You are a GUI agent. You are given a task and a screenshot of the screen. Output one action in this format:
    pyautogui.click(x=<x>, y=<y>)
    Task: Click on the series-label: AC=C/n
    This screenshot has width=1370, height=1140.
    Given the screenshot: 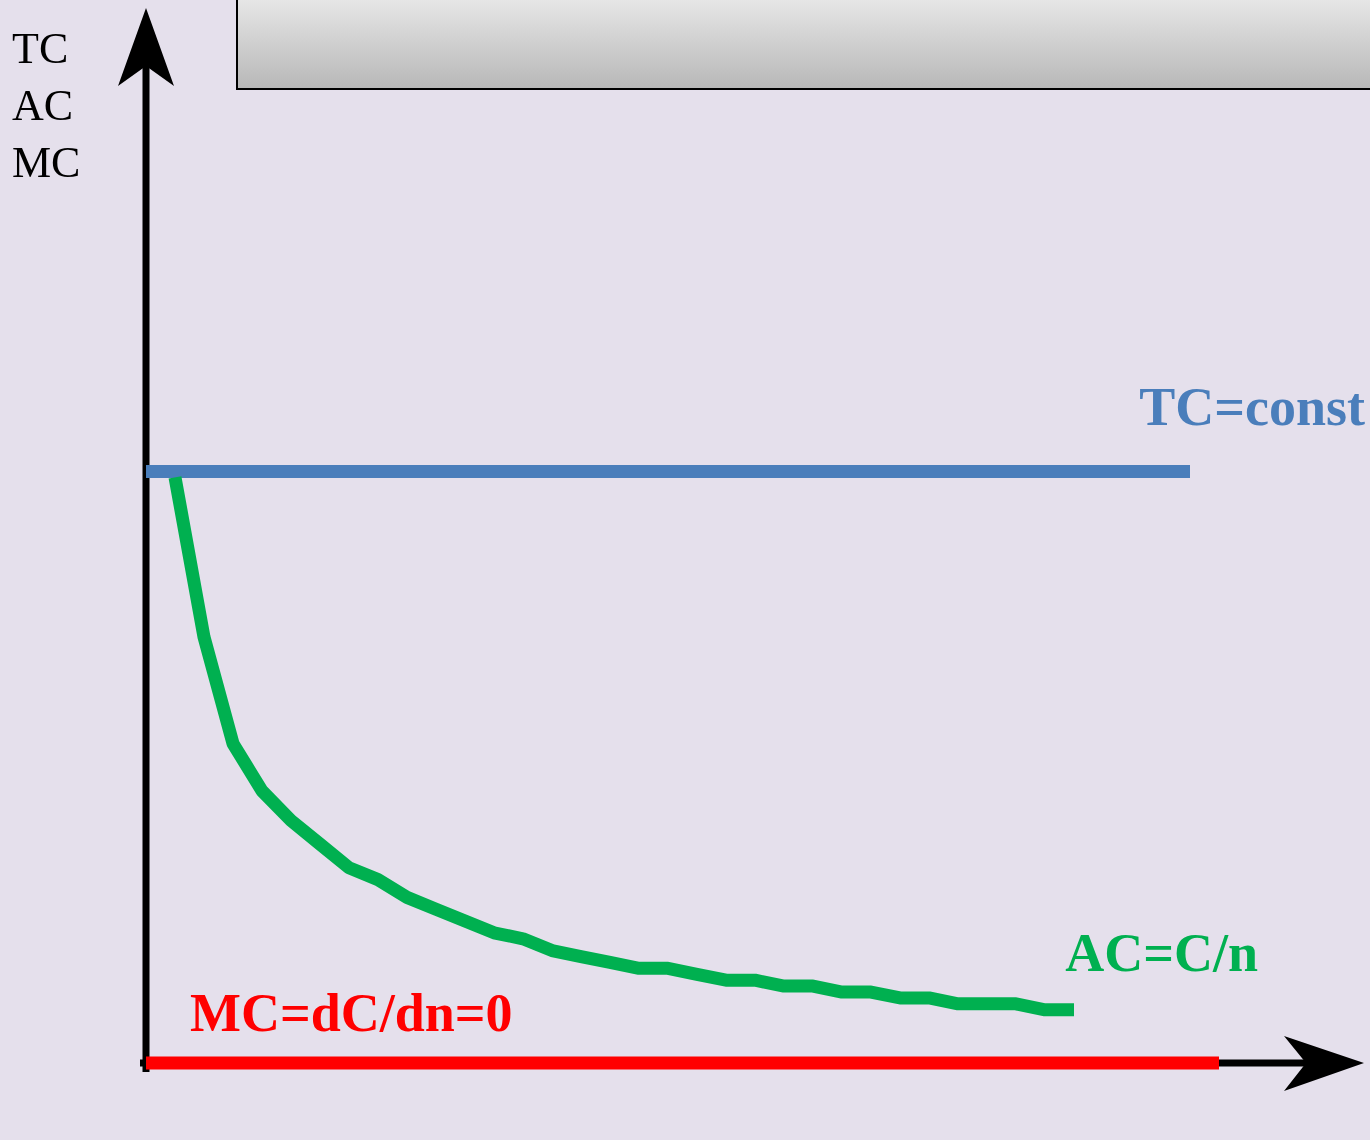 What is the action you would take?
    pyautogui.click(x=1161, y=952)
    